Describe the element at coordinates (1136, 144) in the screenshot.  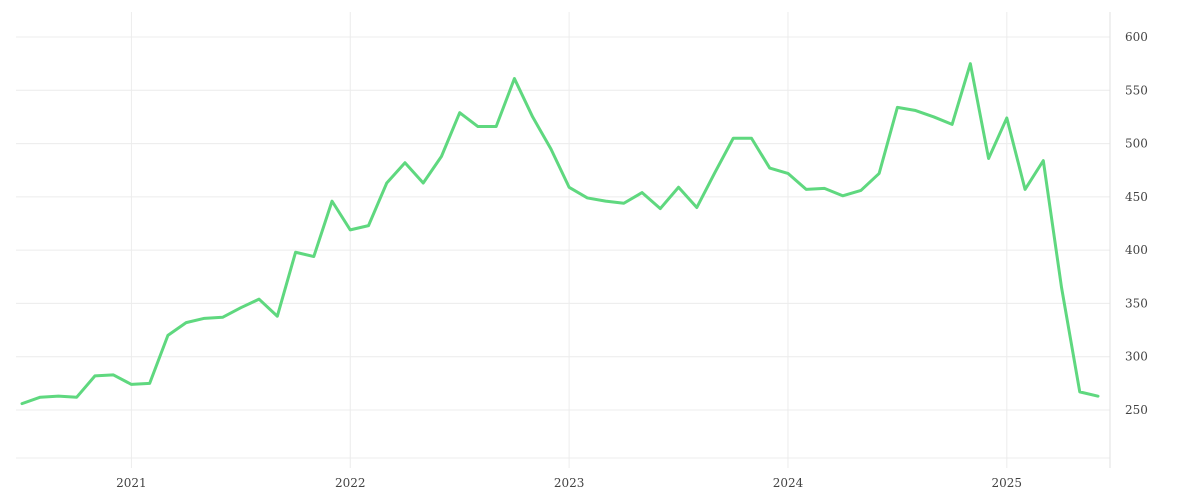
I see `y-tick-label: 500` at that location.